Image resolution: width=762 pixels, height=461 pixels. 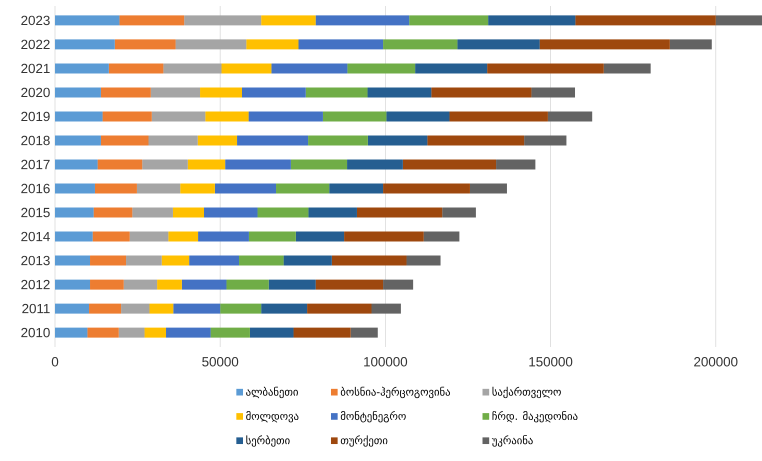 I want to click on y-tick-label: 2021, so click(x=35, y=69).